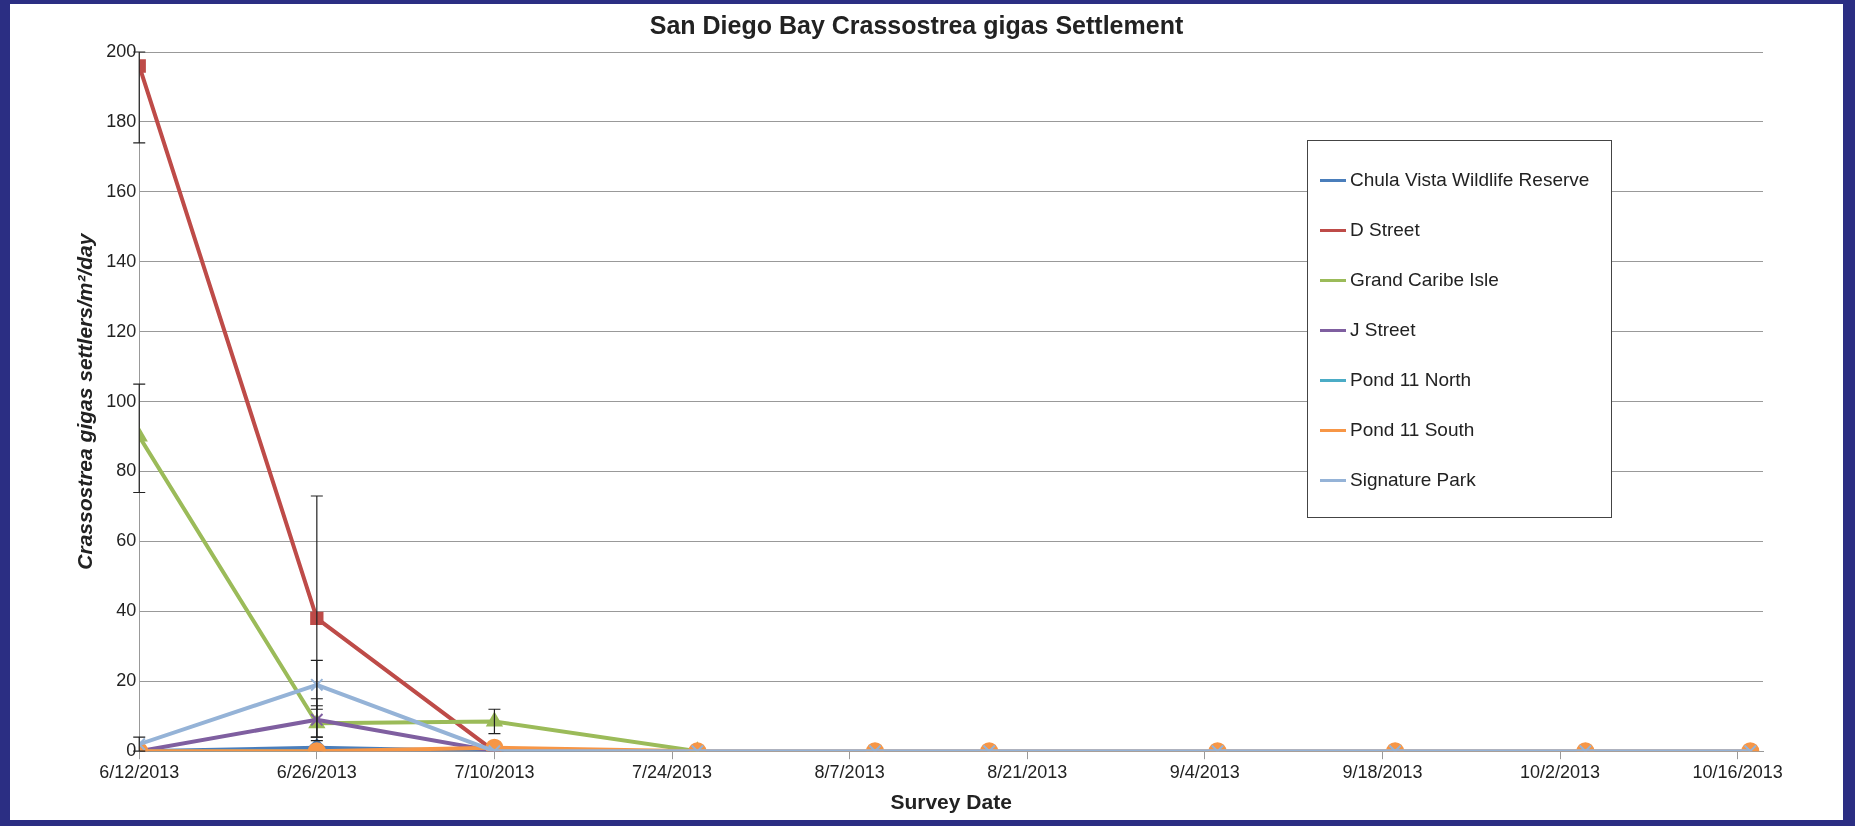  I want to click on y-tick-label: 180, so click(121, 120).